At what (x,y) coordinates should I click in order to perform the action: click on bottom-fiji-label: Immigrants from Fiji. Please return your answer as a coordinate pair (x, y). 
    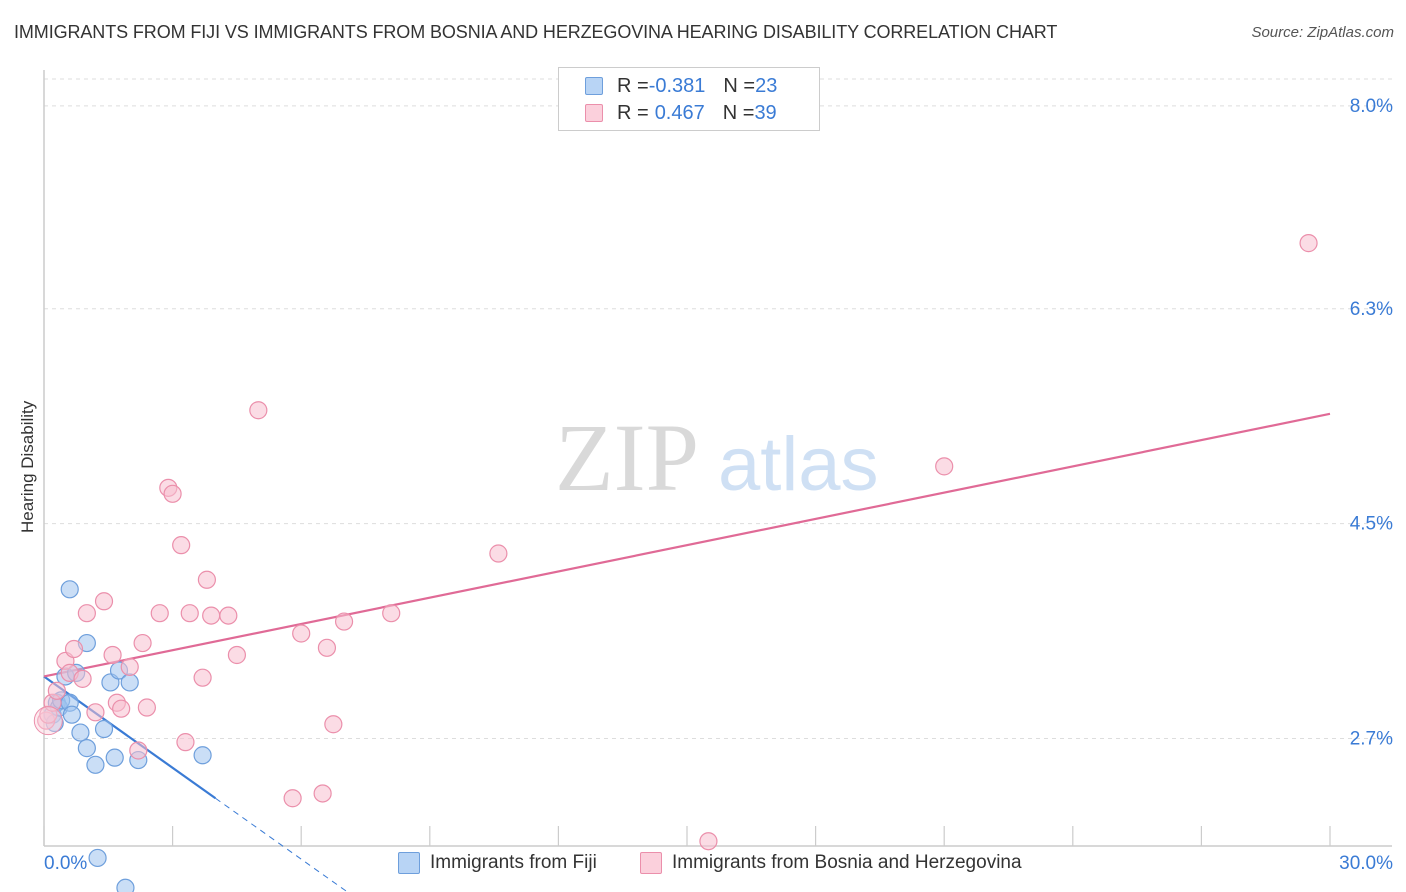
    Looking at the image, I should click on (513, 862).